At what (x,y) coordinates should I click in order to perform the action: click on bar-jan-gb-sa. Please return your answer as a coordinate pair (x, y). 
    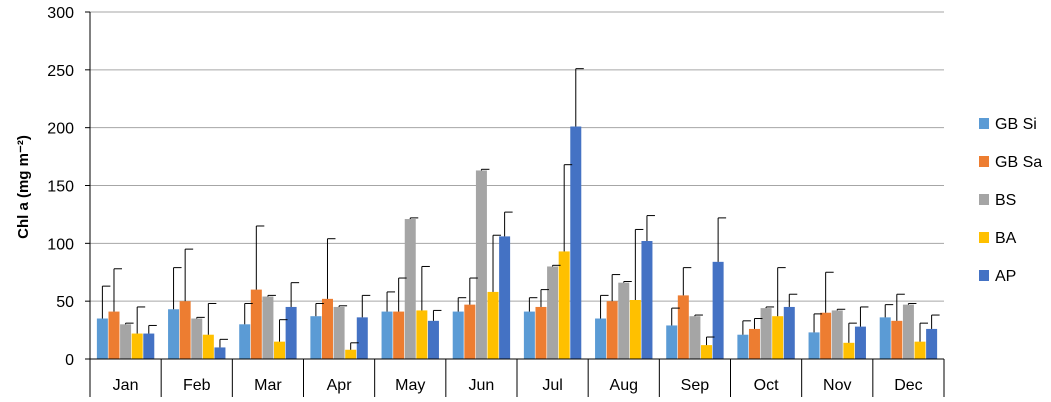
    Looking at the image, I should click on (114, 335).